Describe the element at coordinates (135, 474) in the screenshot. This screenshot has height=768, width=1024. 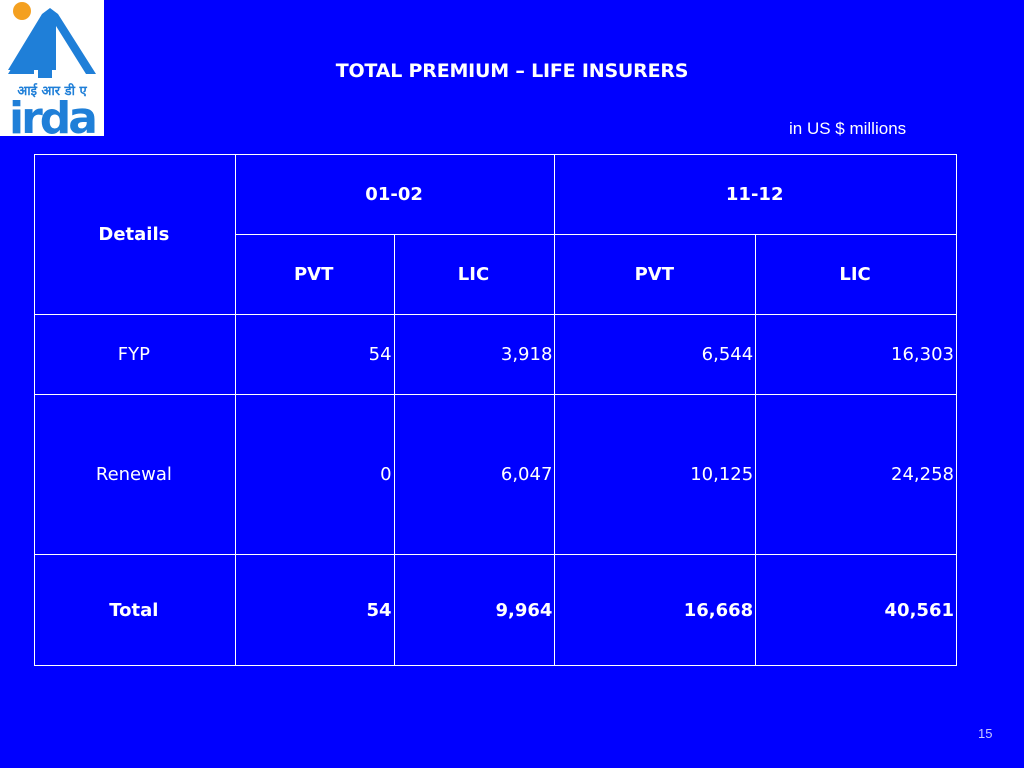
I see `row-label-renewal: Renewal` at that location.